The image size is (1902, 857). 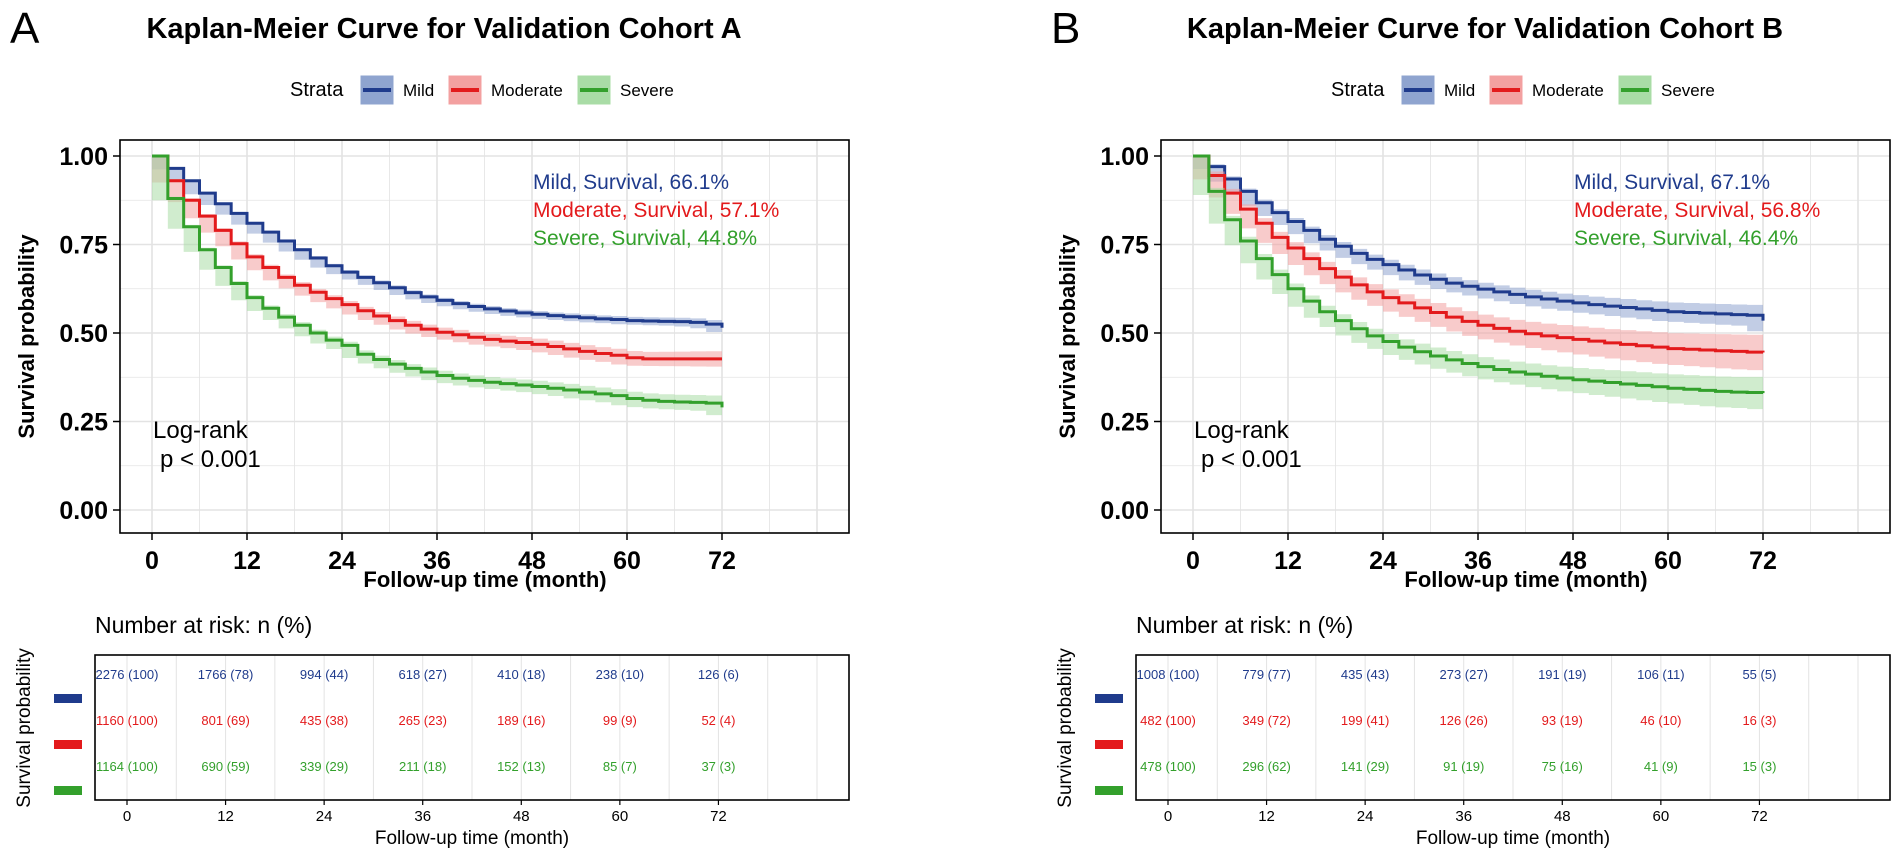 What do you see at coordinates (718, 720) in the screenshot?
I see `risk-cell: 52 (4)` at bounding box center [718, 720].